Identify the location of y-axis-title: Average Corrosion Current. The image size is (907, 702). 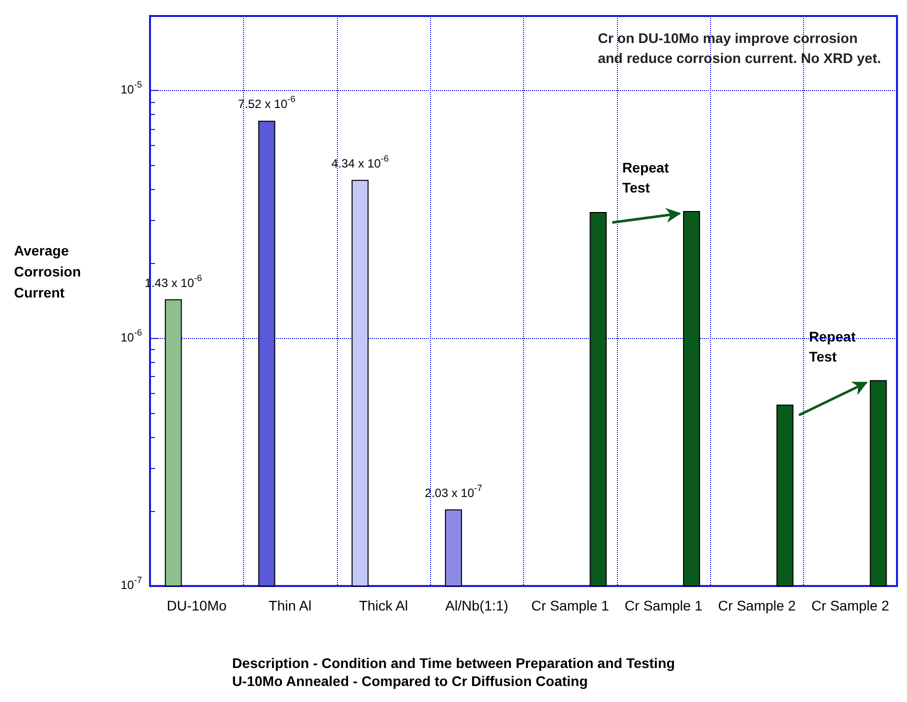
(49, 271).